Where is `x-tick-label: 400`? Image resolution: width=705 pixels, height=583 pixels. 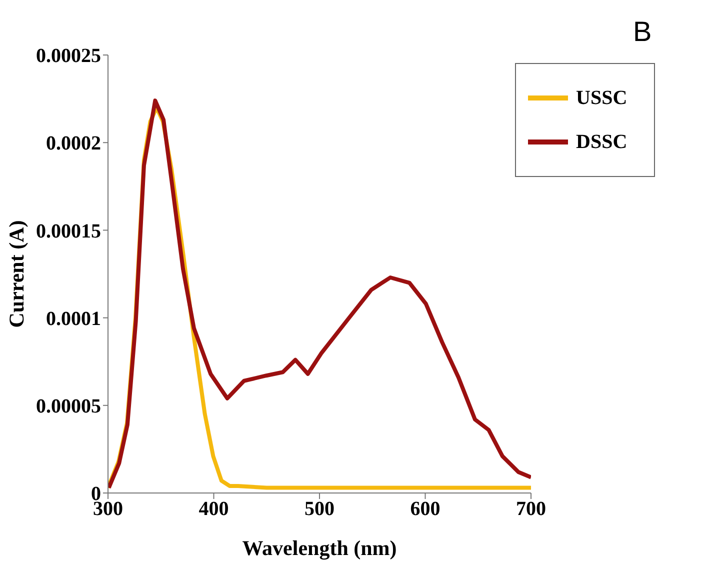
x-tick-label: 400 is located at coordinates (213, 509).